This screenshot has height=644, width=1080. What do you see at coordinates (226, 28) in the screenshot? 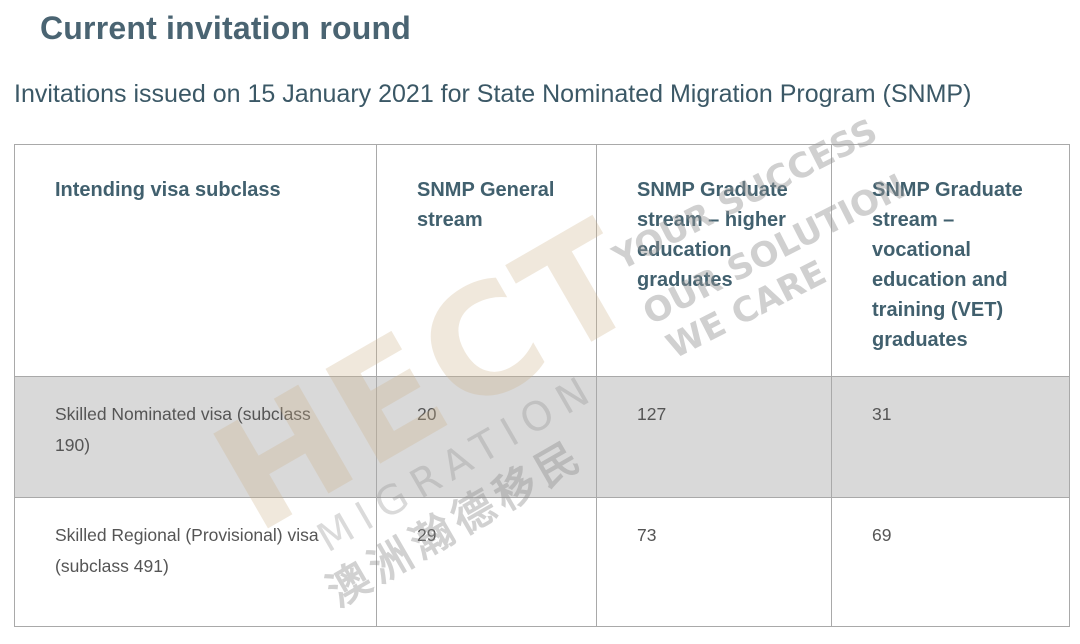
I see `page-title: Current invitation round` at bounding box center [226, 28].